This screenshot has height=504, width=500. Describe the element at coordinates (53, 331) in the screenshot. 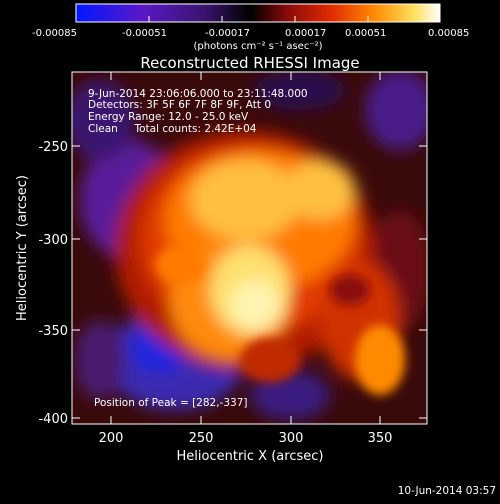

I see `y-tick-label: -350` at that location.